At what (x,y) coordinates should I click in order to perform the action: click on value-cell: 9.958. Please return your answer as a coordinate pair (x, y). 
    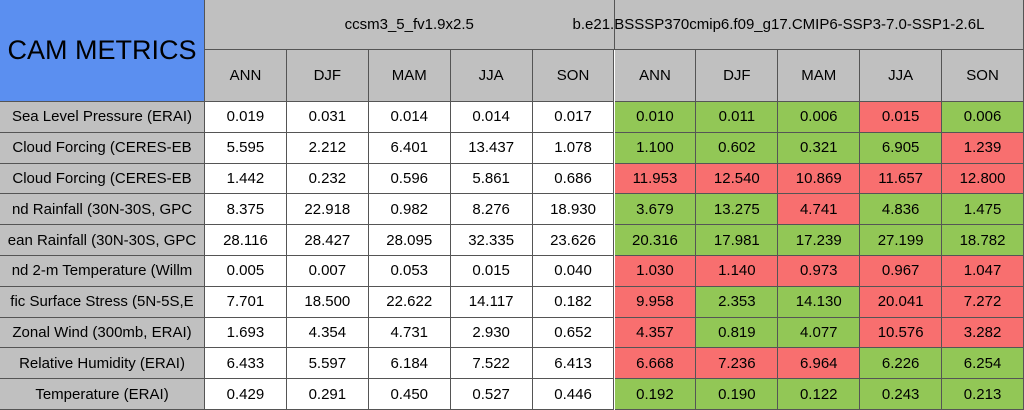
    Looking at the image, I should click on (655, 302).